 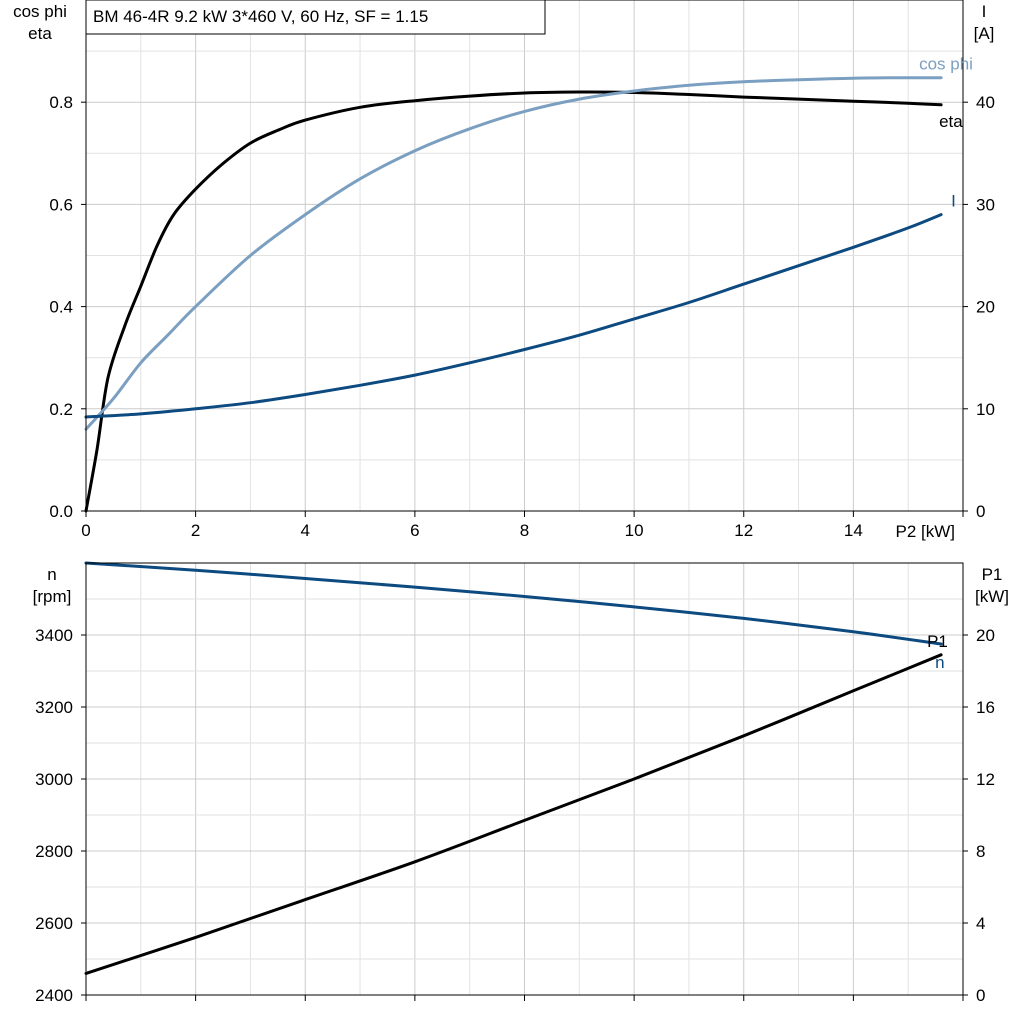 What do you see at coordinates (984, 33) in the screenshot?
I see `right-axis-title: [A]` at bounding box center [984, 33].